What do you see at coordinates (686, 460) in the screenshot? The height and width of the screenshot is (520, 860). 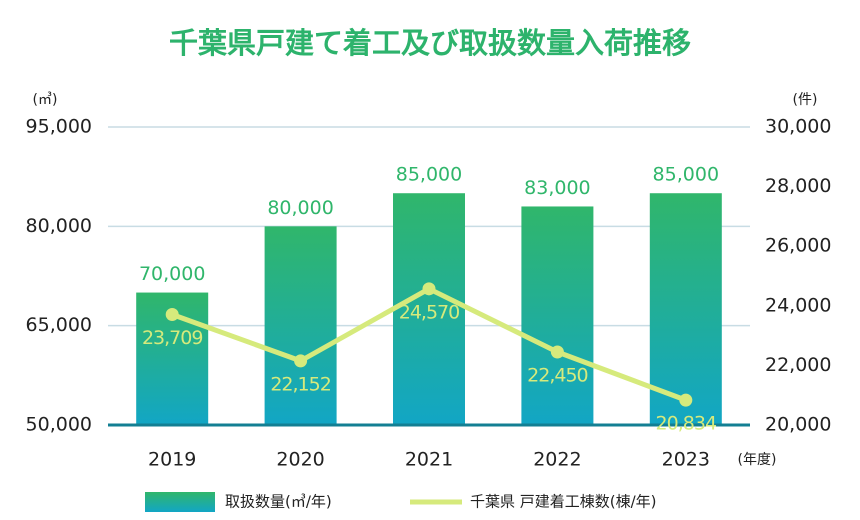 I see `x-tick-label: 2023` at bounding box center [686, 460].